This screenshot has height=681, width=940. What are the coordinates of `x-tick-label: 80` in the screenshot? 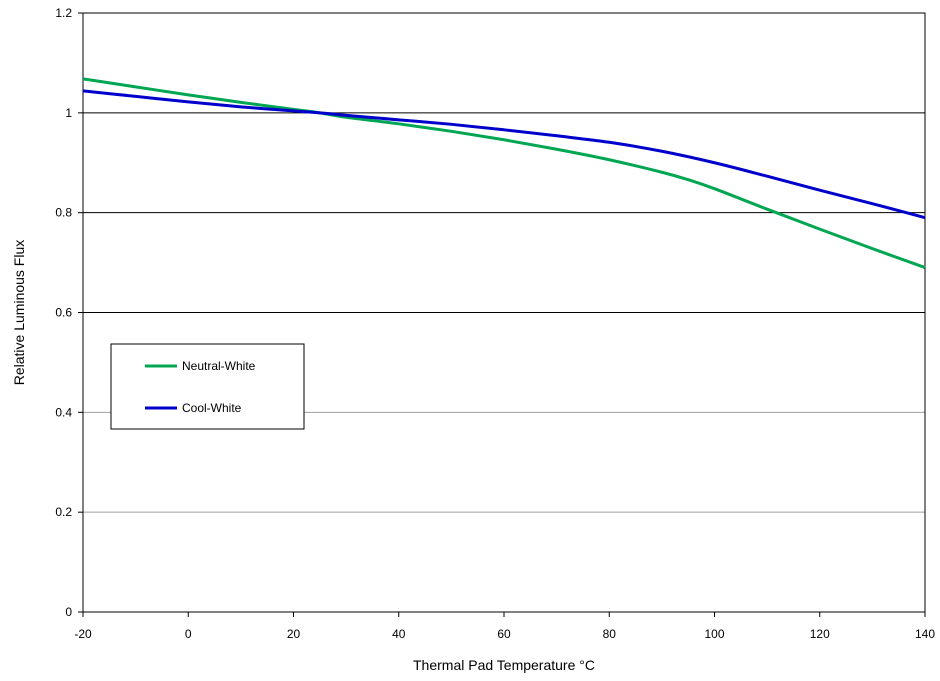 It's located at (610, 634).